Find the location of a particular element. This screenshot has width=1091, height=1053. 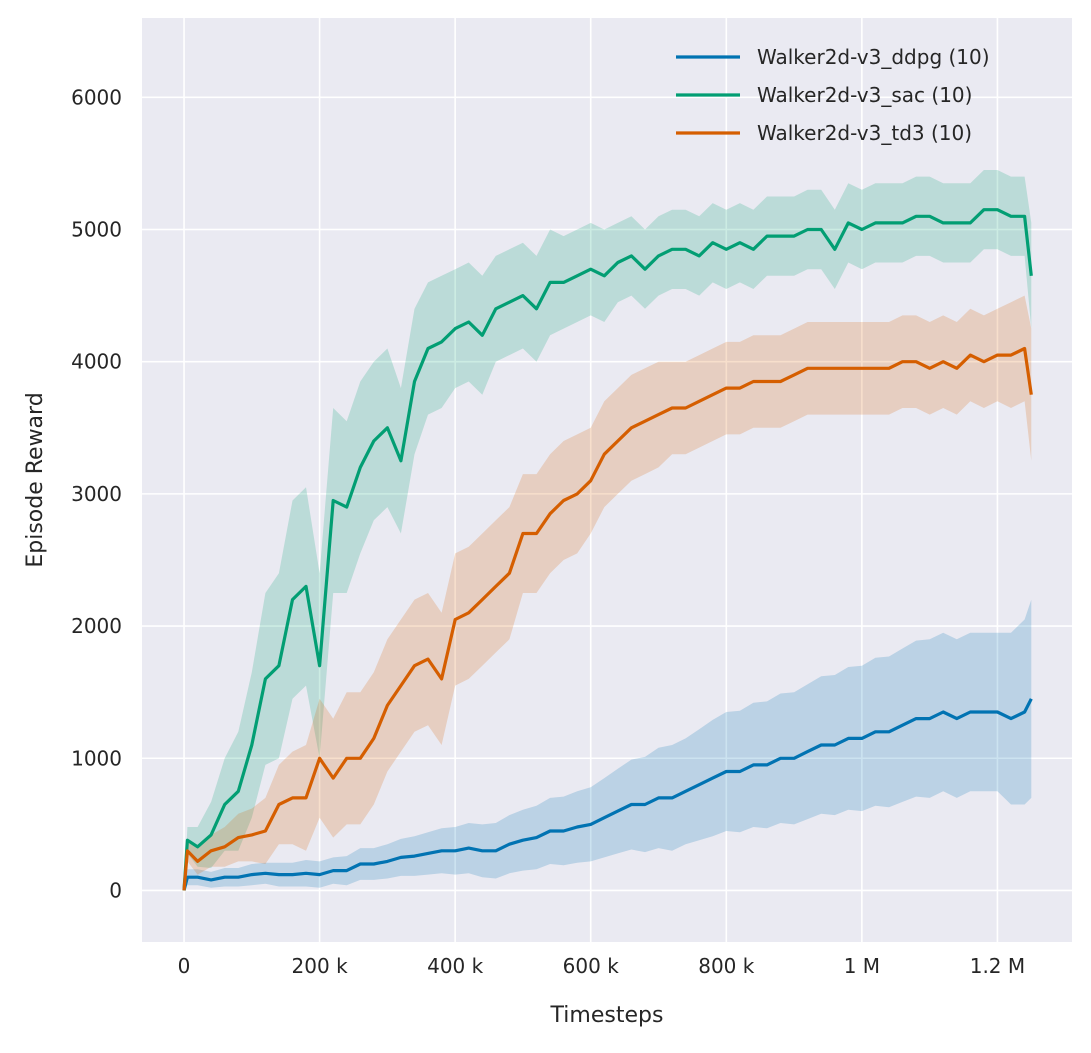

x-tick-label: 200 k is located at coordinates (320, 966).